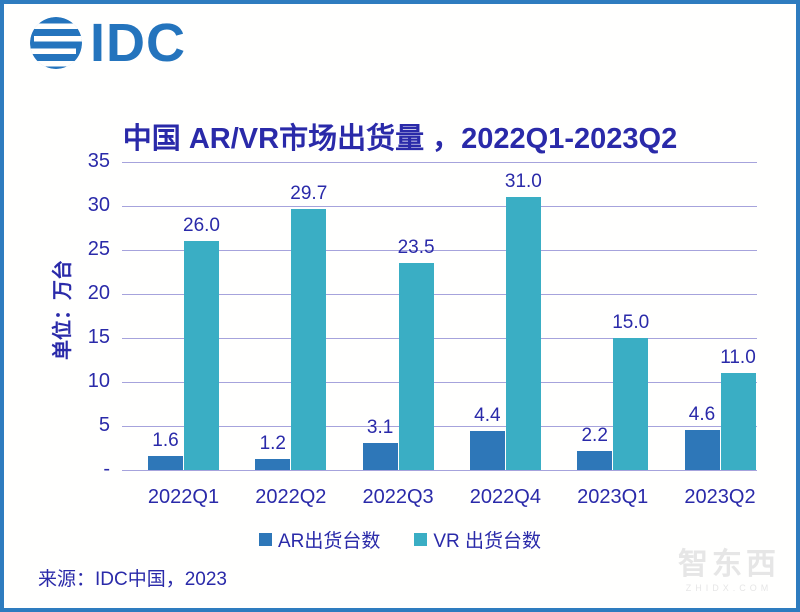  Describe the element at coordinates (487, 541) in the screenshot. I see `legend-label-vr: VR 出货台数` at that location.